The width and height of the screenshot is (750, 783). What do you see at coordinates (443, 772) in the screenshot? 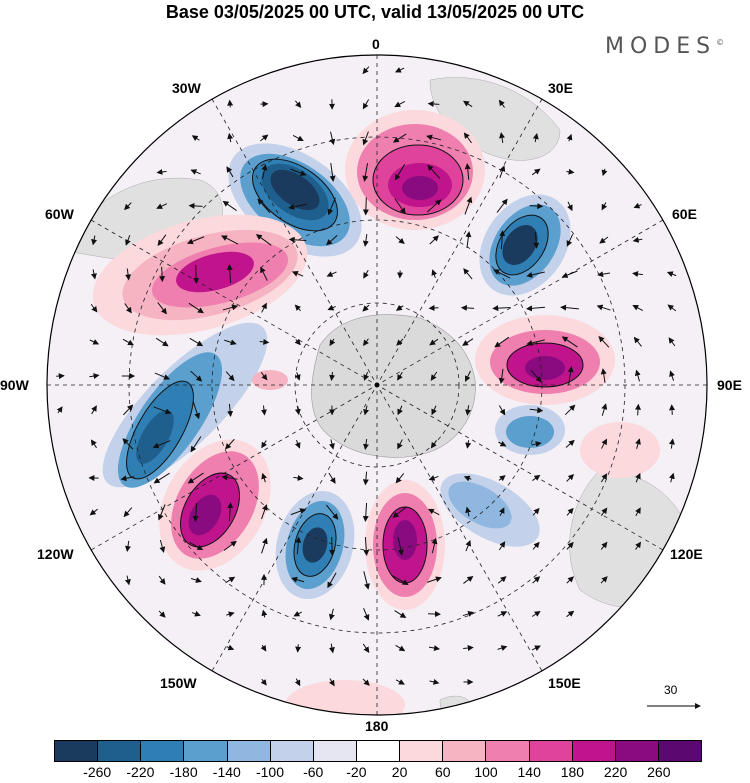
I see `colorbar-tick-label: 60` at bounding box center [443, 772].